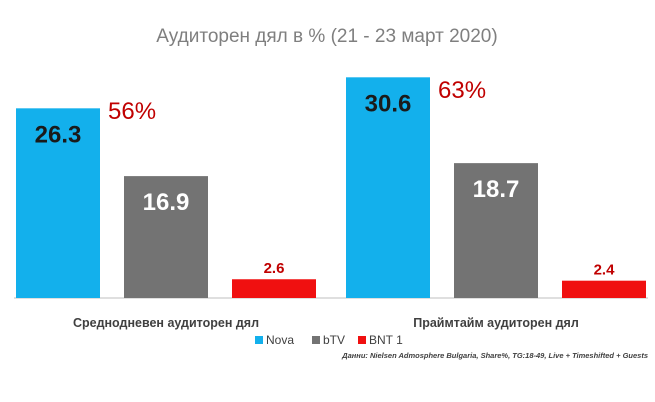 Image resolution: width=655 pixels, height=402 pixels. I want to click on legend-label: BNT 1, so click(386, 340).